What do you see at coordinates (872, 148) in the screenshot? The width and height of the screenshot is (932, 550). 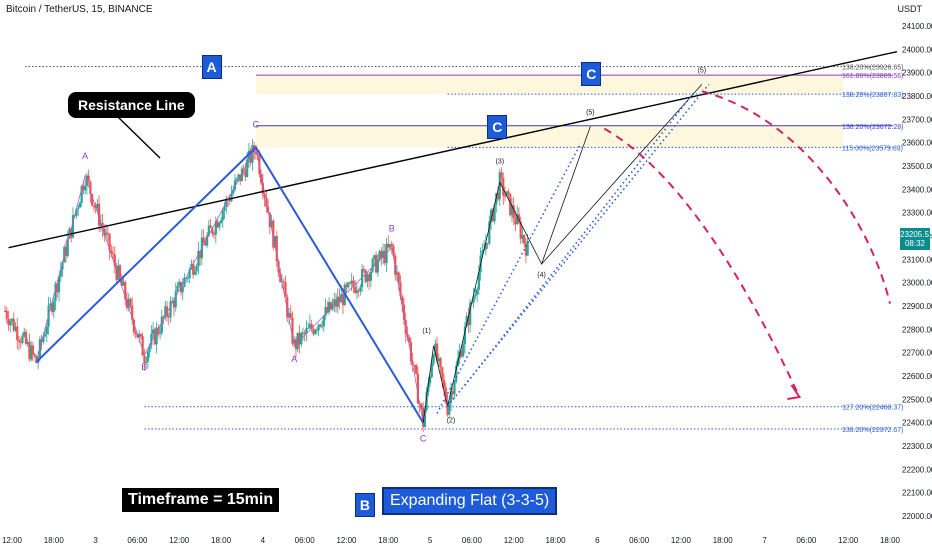 I see `fib-level-label: 115.00%(23579.89)` at bounding box center [872, 148].